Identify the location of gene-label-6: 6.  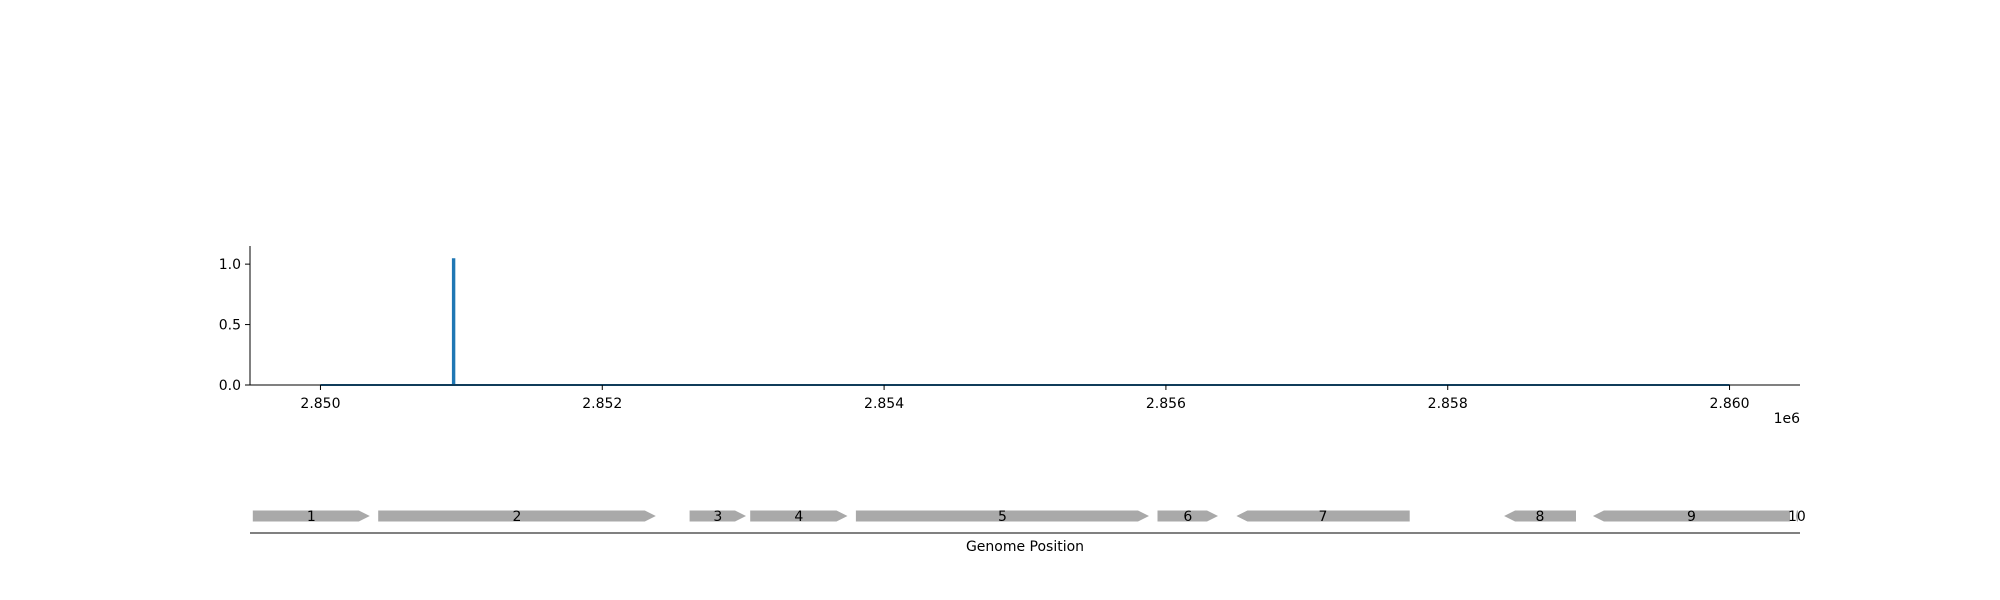
(1187, 517).